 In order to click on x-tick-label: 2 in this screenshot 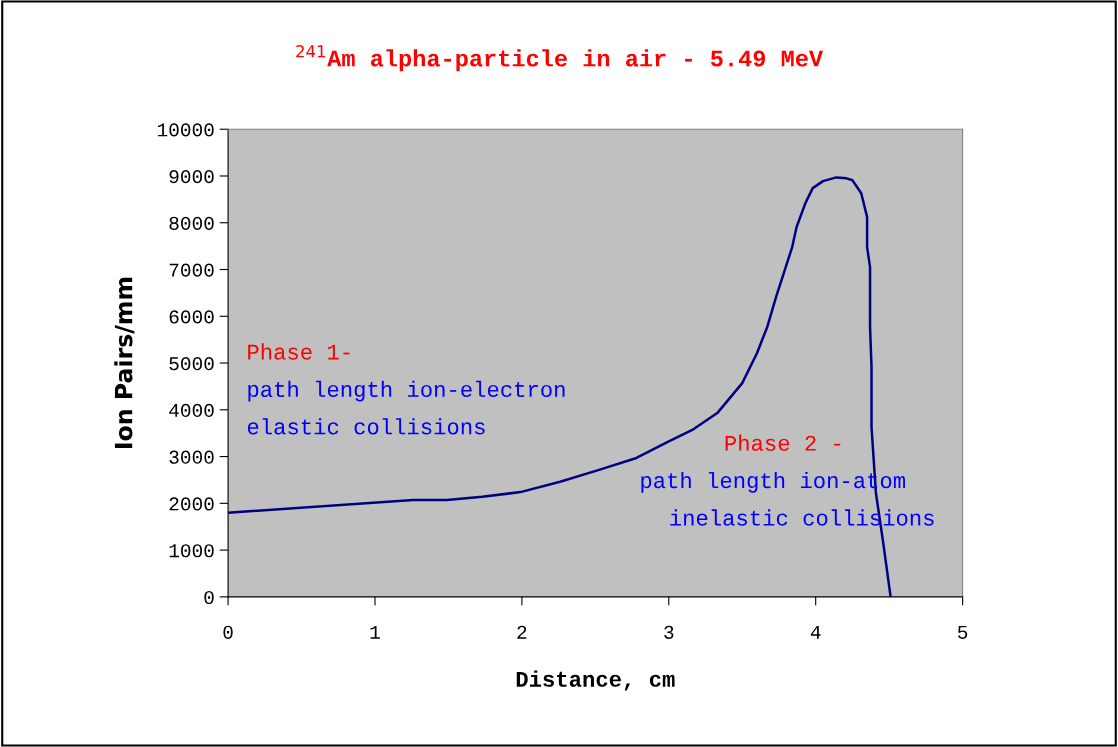, I will do `click(522, 632)`.